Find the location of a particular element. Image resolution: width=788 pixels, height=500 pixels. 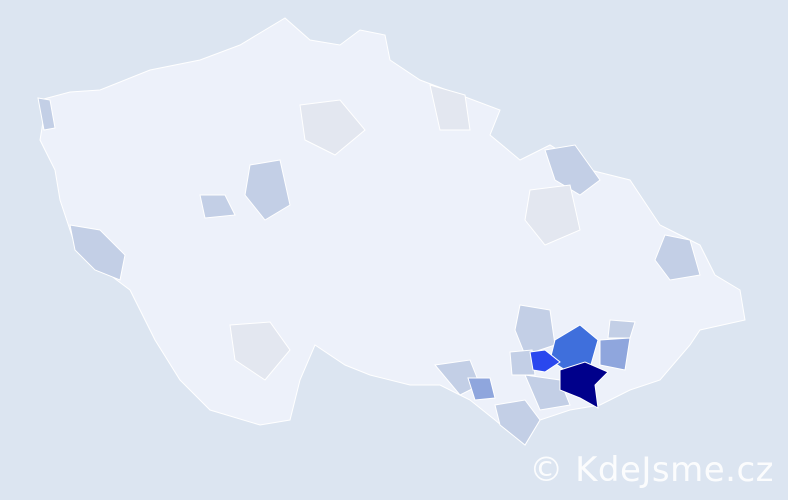

region-high is located at coordinates (545, 361).